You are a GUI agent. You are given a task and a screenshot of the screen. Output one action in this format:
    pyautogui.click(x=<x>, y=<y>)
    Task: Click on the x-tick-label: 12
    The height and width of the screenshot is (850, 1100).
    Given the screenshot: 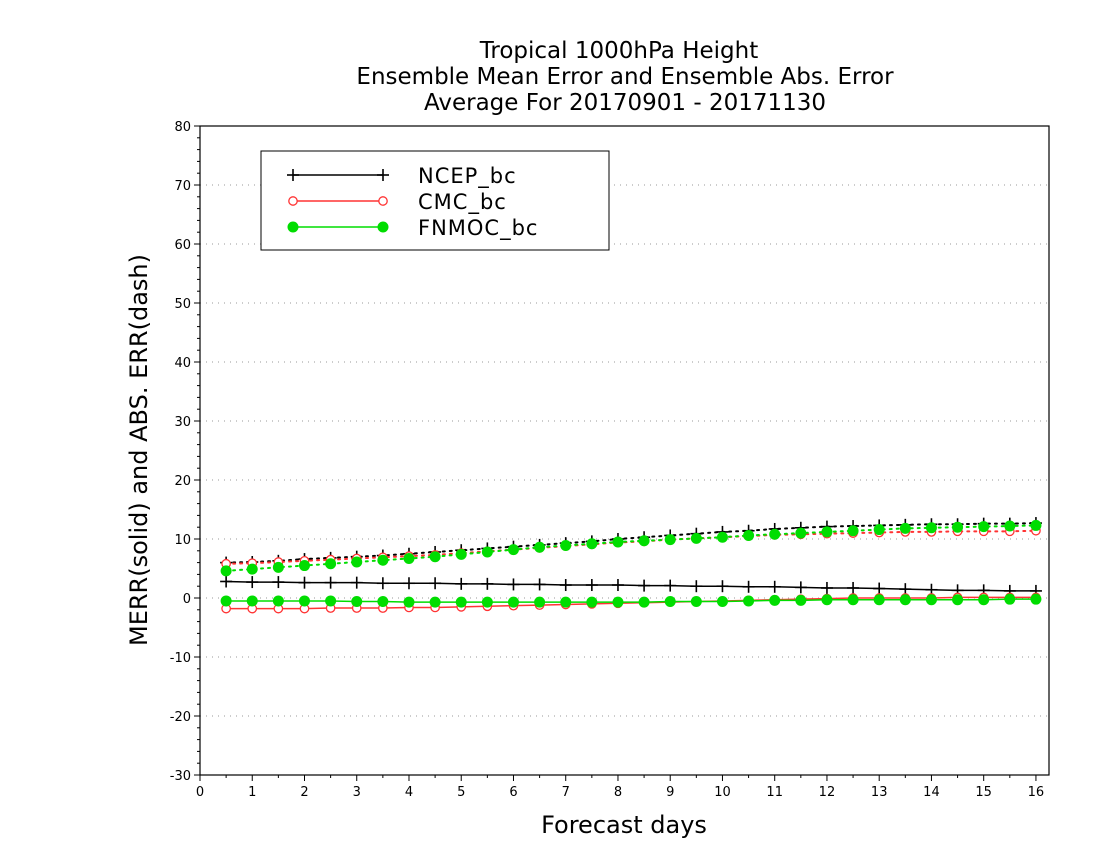 What is the action you would take?
    pyautogui.click(x=827, y=792)
    